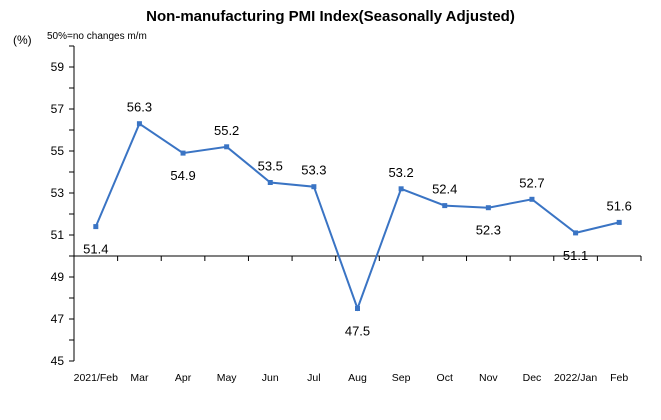  What do you see at coordinates (96, 378) in the screenshot?
I see `x-tick-label: 2021/Feb` at bounding box center [96, 378].